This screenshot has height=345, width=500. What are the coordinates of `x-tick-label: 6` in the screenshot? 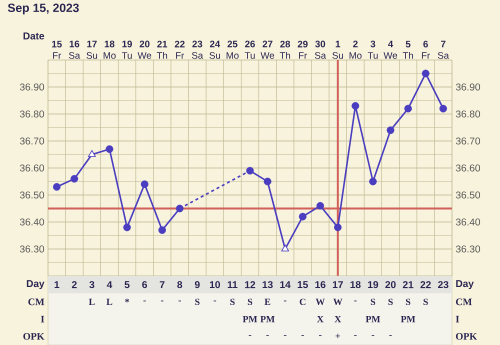 It's located at (145, 284).